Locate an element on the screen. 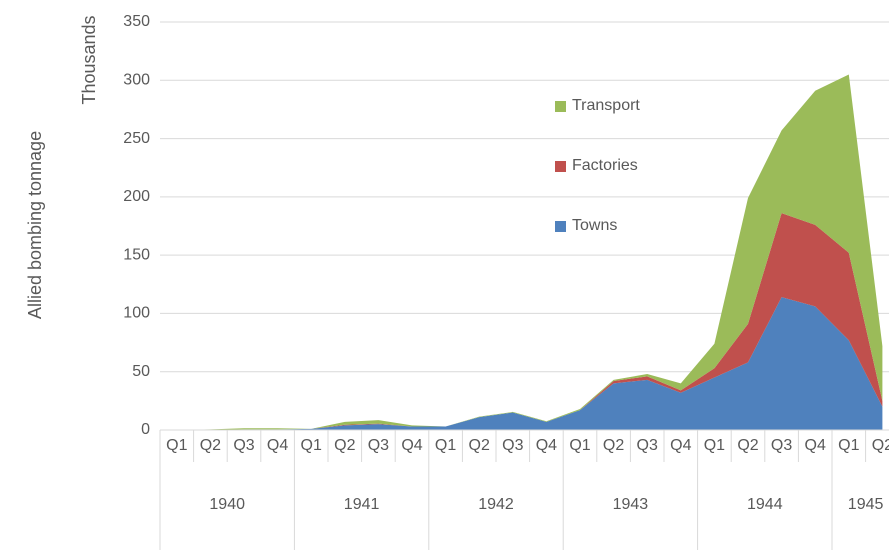  x-group-label: 1943 is located at coordinates (631, 504).